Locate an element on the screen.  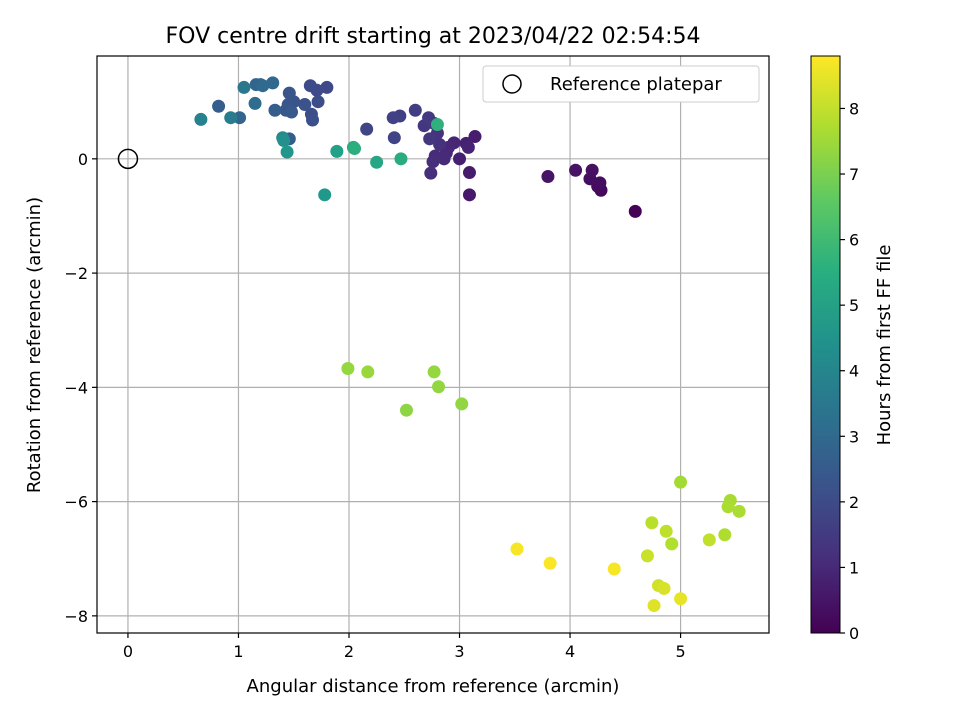
x-tick-label: 0 is located at coordinates (128, 651).